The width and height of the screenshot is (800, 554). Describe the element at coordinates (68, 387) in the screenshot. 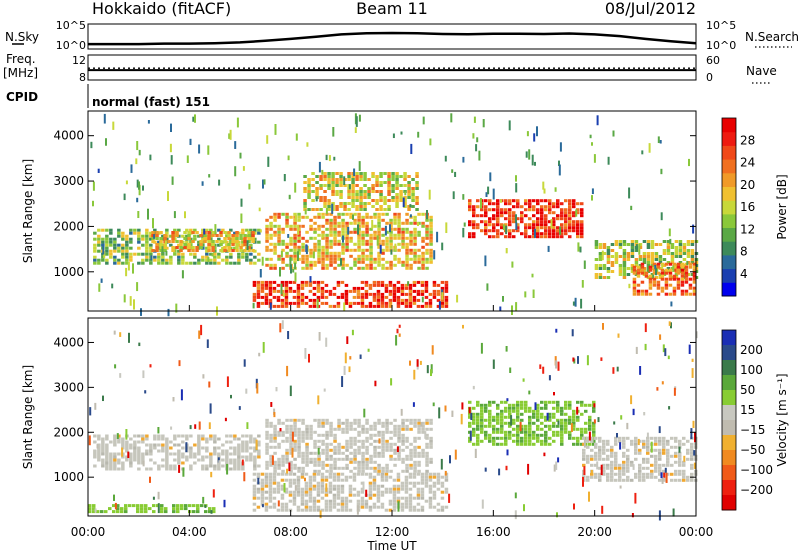

I see `y-tick-label: 3000` at that location.